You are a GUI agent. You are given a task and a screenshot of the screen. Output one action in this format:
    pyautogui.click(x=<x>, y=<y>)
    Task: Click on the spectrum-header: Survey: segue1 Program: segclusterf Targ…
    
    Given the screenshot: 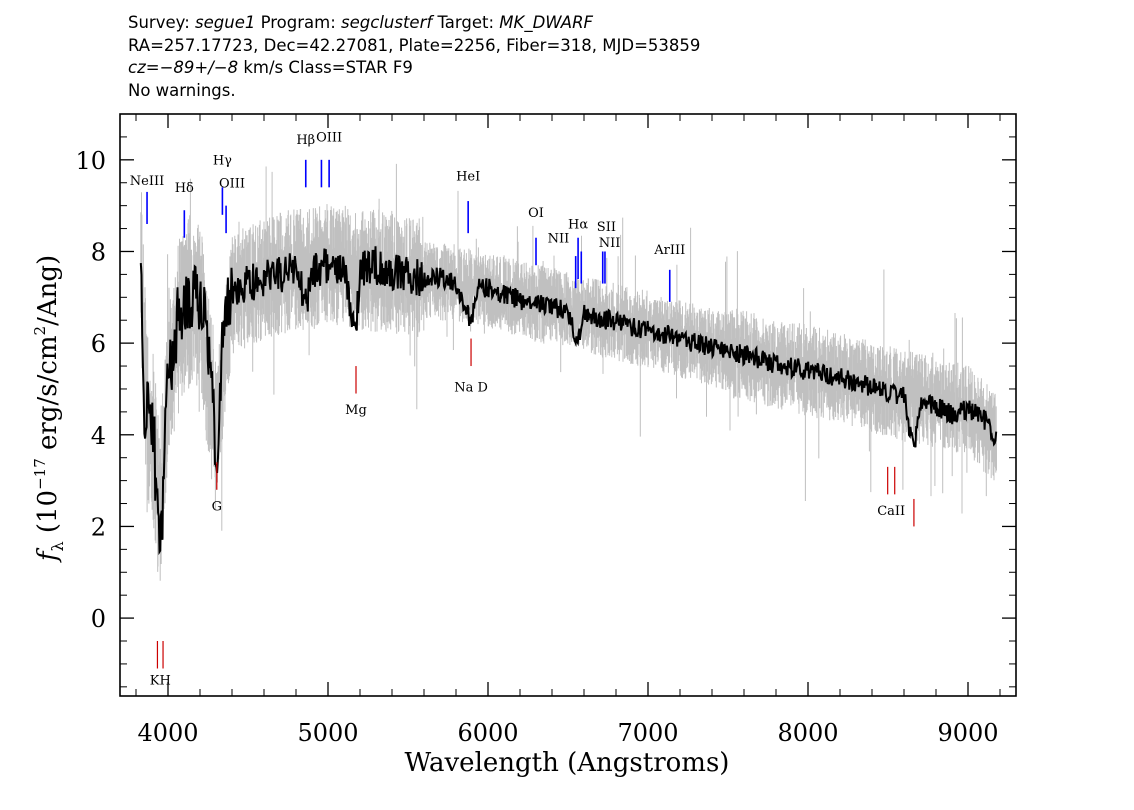 What is the action you would take?
    pyautogui.click(x=414, y=57)
    